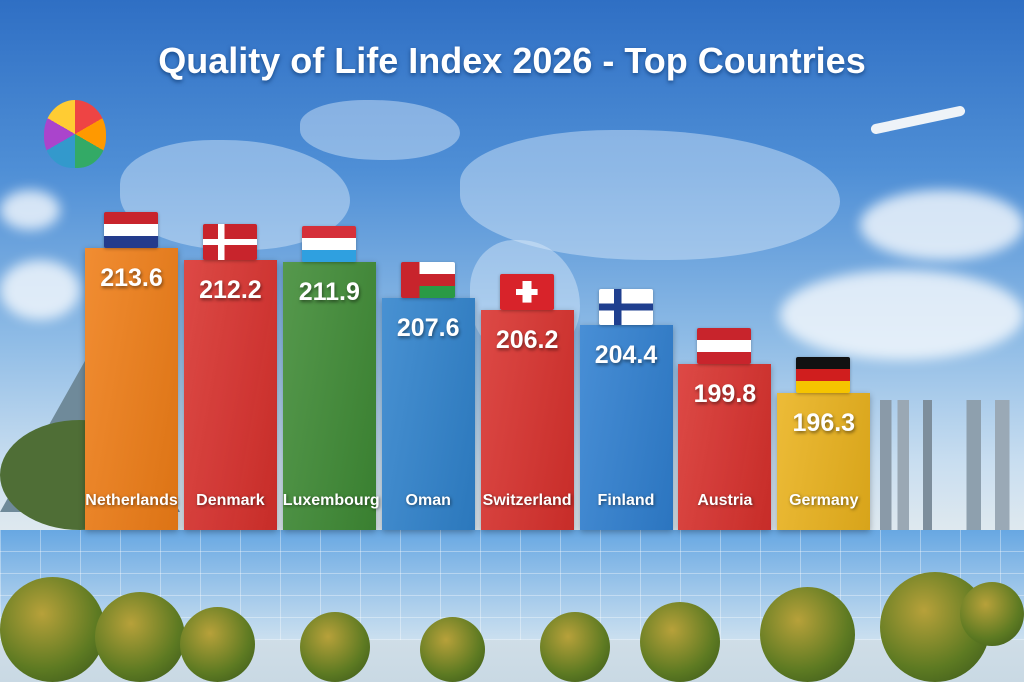  What do you see at coordinates (331, 378) in the screenshot?
I see `bar-luxembourg: 211.9 Luxembourg` at bounding box center [331, 378].